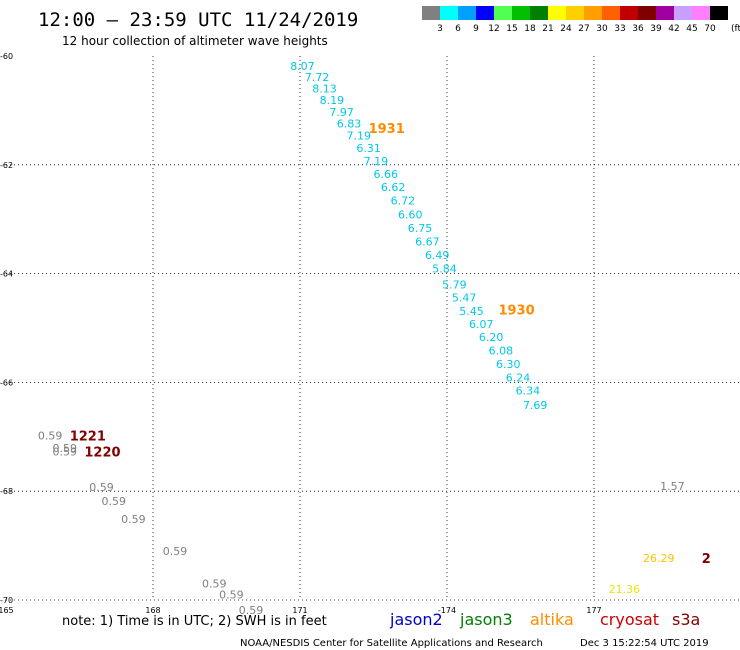 Image resolution: width=740 pixels, height=650 pixels. What do you see at coordinates (7, 610) in the screenshot?
I see `x-tick-label: 165` at bounding box center [7, 610].